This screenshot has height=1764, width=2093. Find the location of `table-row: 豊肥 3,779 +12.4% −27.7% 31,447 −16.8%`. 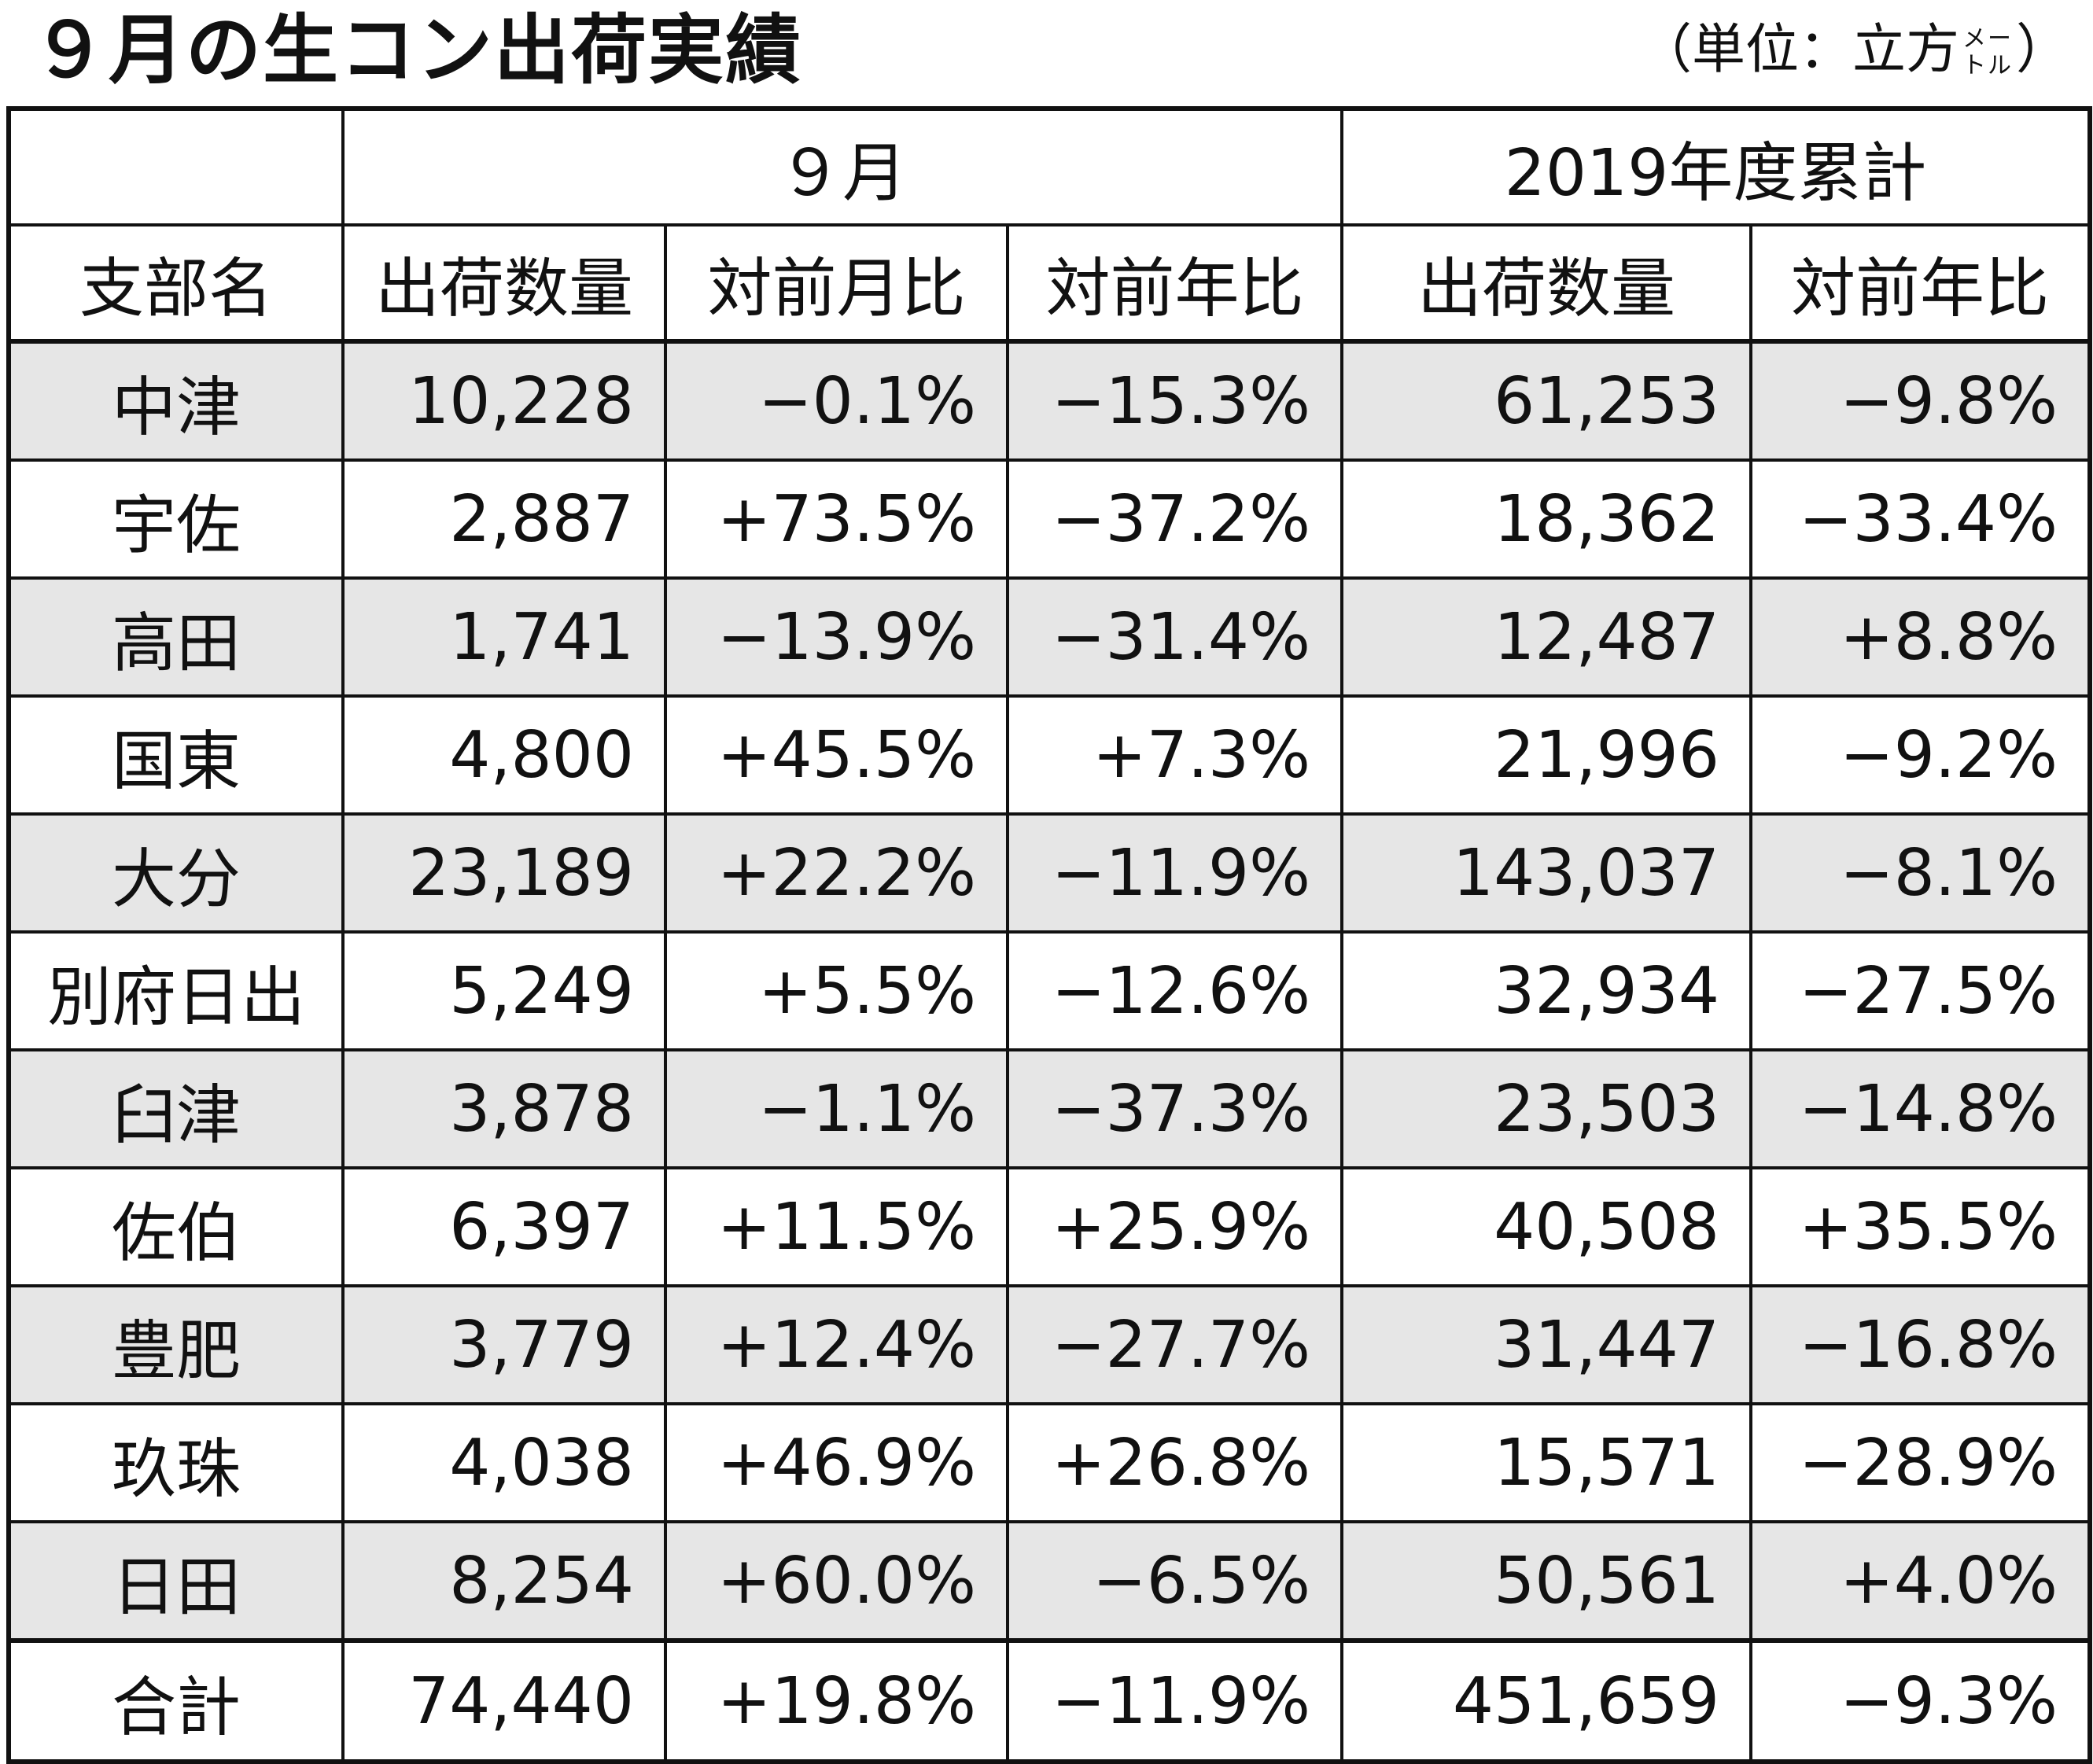

table-row: 豊肥 3,779 +12.4% −27.7% 31,447 −16.8% is located at coordinates (1049, 1344).